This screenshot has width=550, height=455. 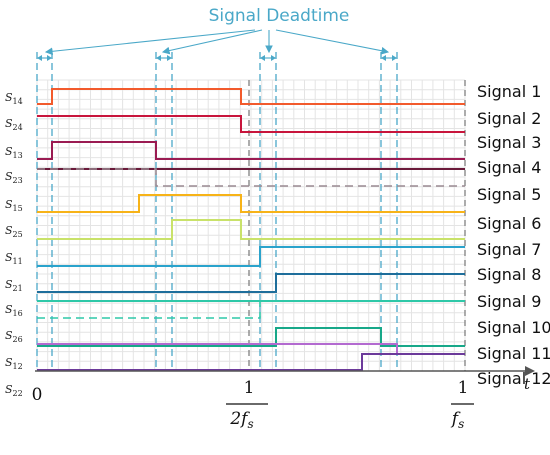 What do you see at coordinates (509, 118) in the screenshot?
I see `signal-label-2: Signal 2` at bounding box center [509, 118].